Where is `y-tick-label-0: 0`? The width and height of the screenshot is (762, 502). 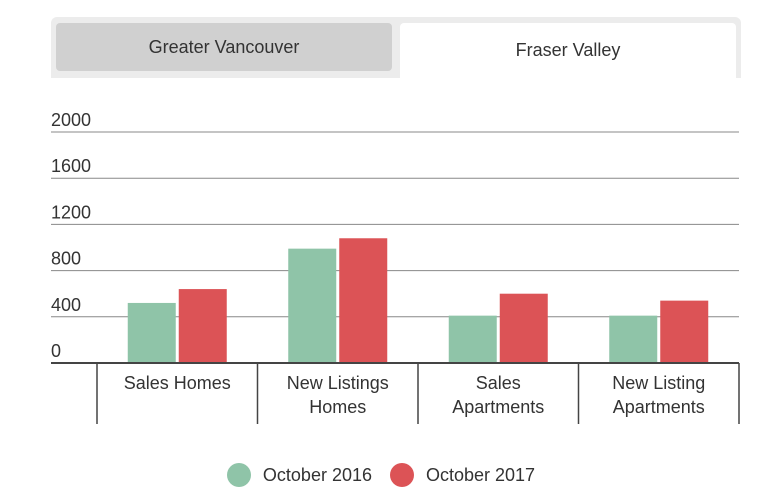
y-tick-label-0: 0 is located at coordinates (56, 351).